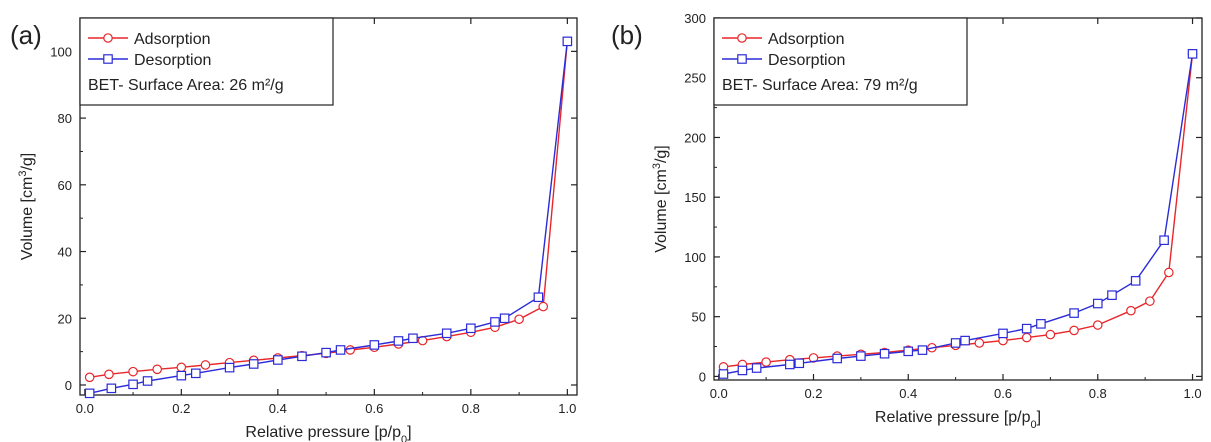 The width and height of the screenshot is (1211, 442). Describe the element at coordinates (65, 318) in the screenshot. I see `y-tick-label-a: 20` at that location.